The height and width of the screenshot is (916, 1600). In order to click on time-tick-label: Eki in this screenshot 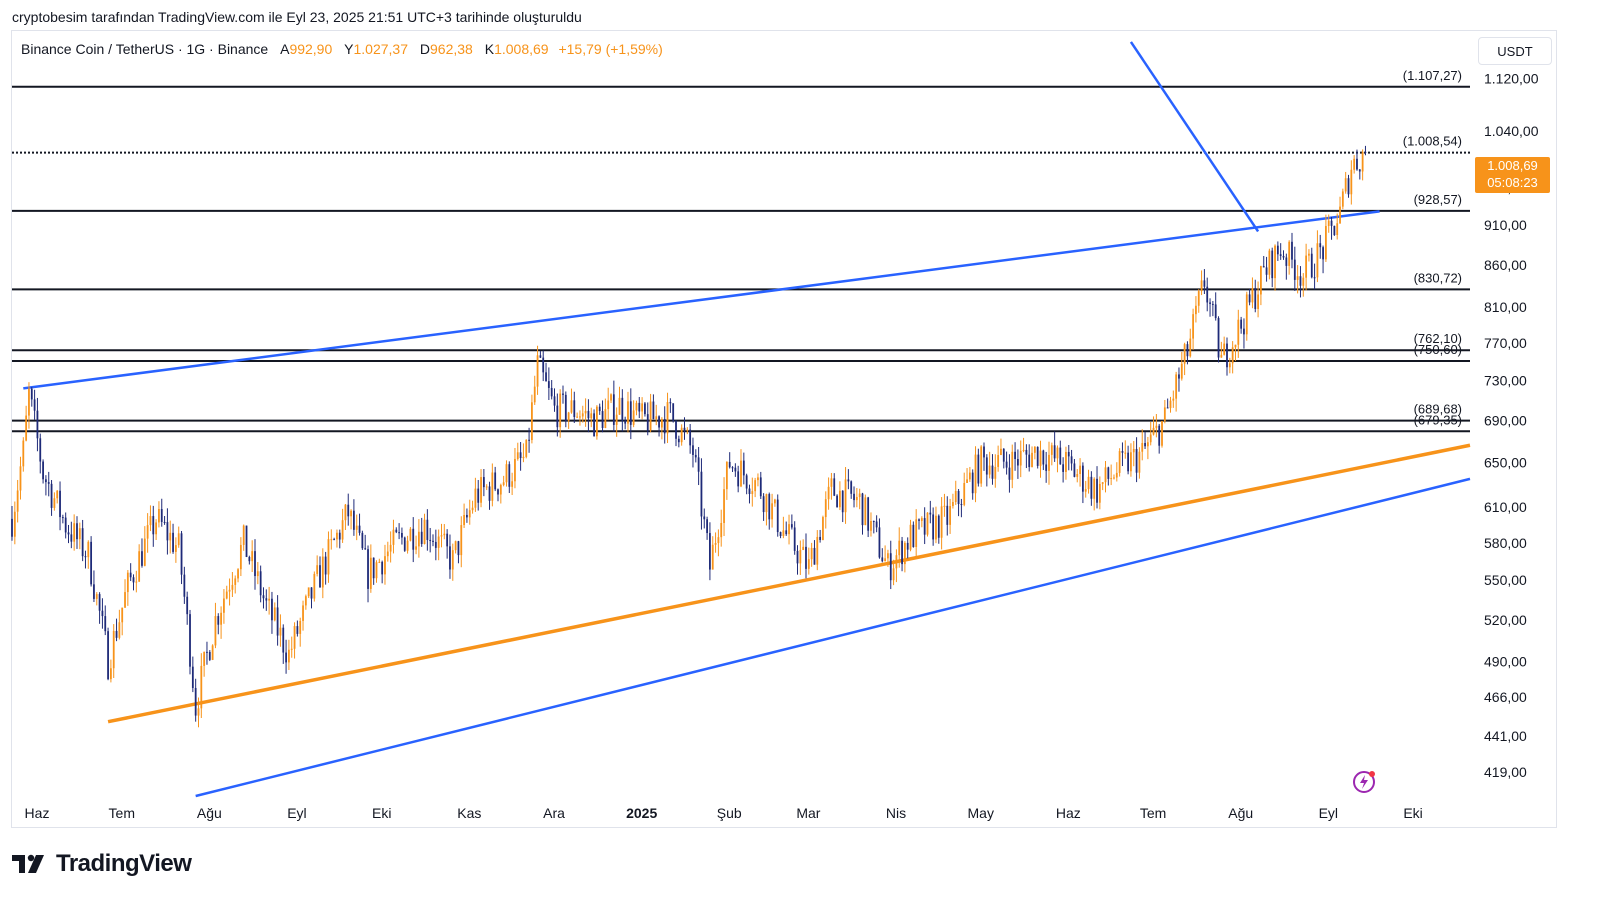, I will do `click(381, 813)`.